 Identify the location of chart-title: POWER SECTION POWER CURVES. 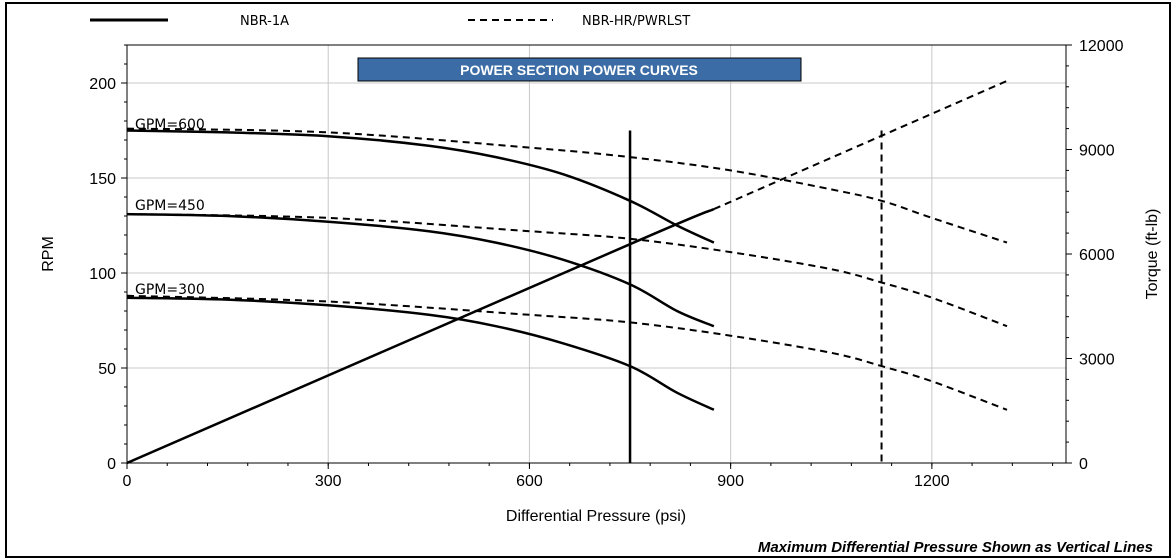
(579, 70).